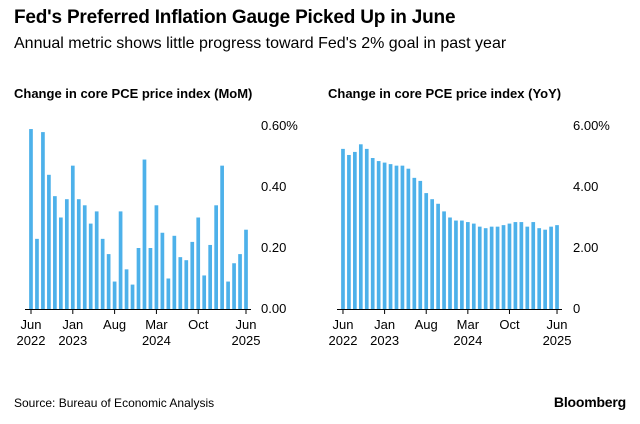 Image resolution: width=640 pixels, height=424 pixels. What do you see at coordinates (426, 324) in the screenshot?
I see `yoy-x-tick-label: Aug` at bounding box center [426, 324].